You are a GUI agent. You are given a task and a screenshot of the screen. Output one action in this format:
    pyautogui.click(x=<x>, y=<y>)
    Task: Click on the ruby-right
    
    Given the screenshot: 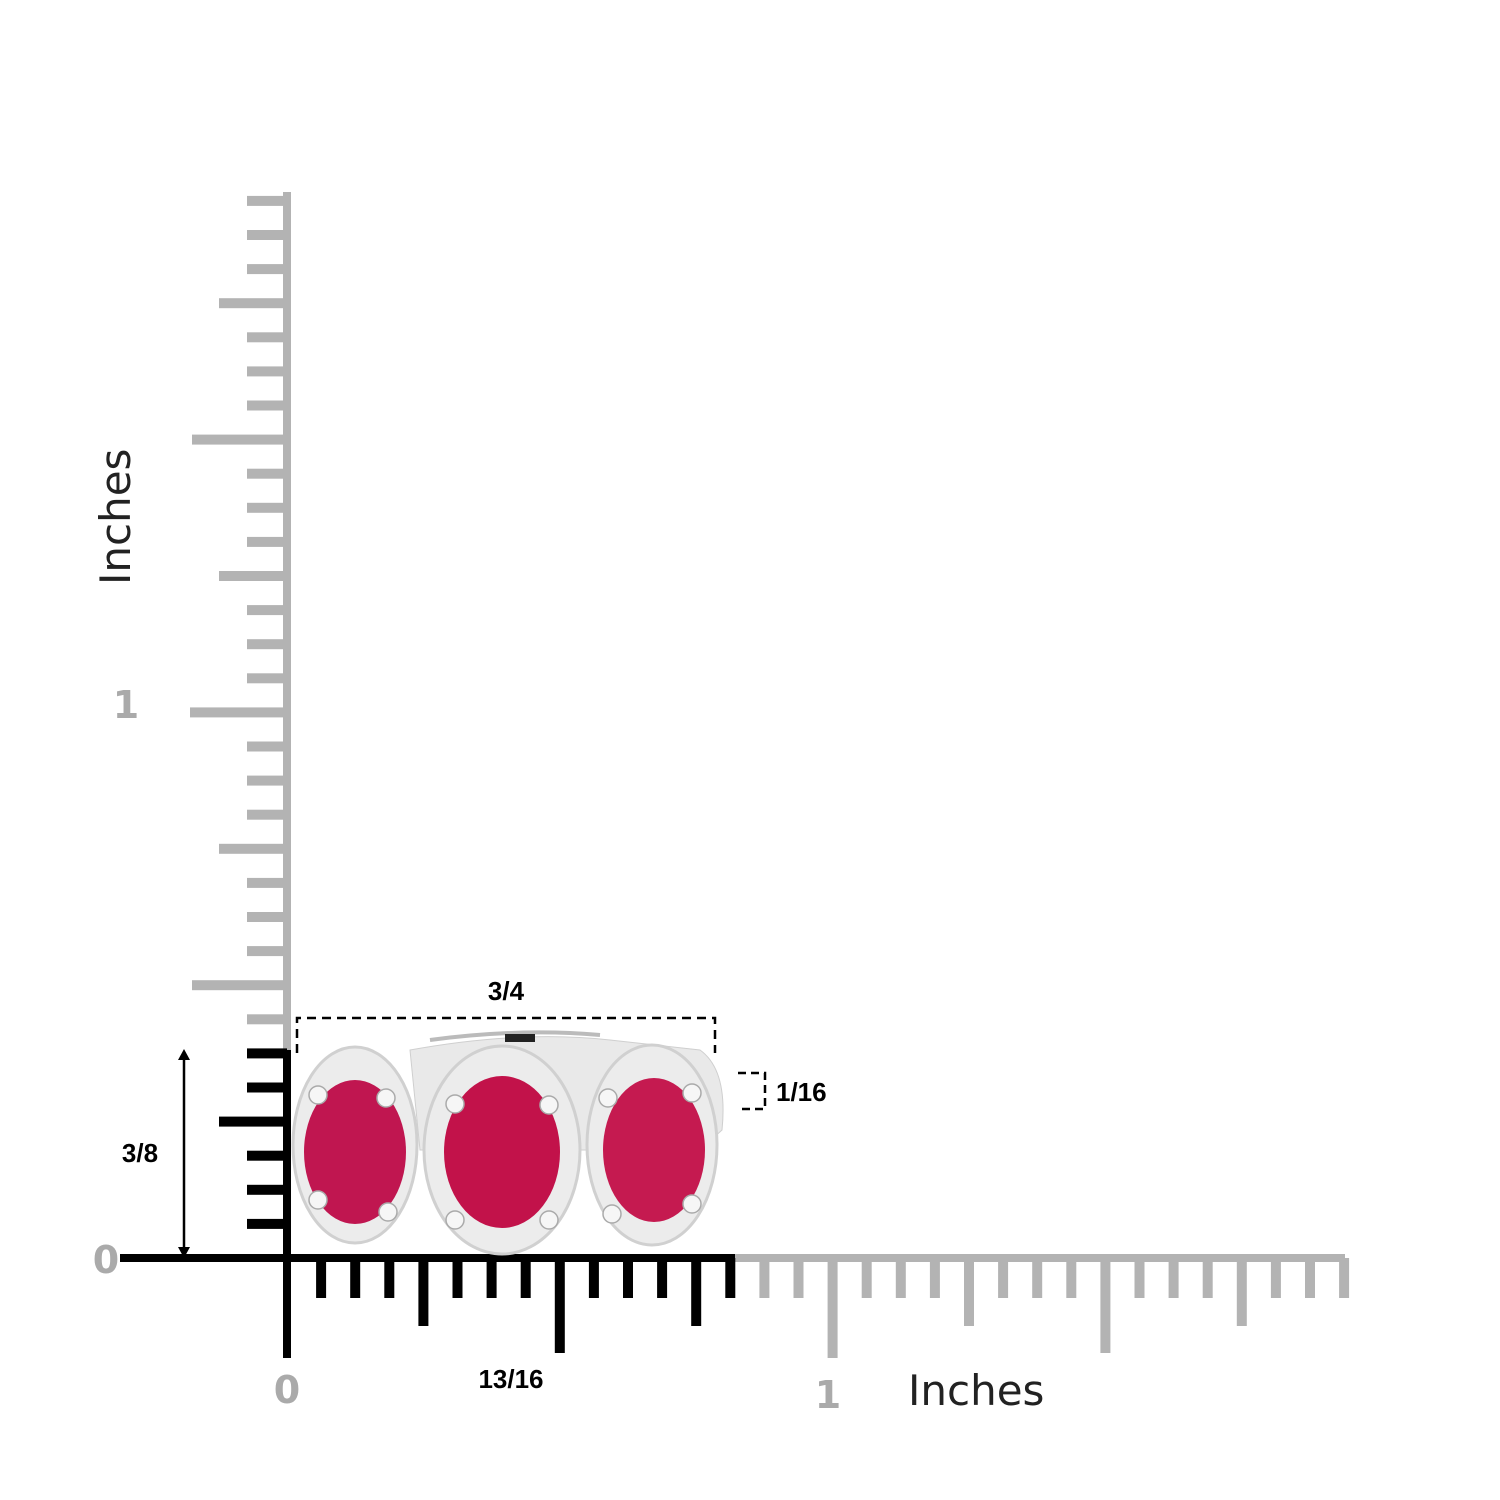 What is the action you would take?
    pyautogui.click(x=654, y=1150)
    